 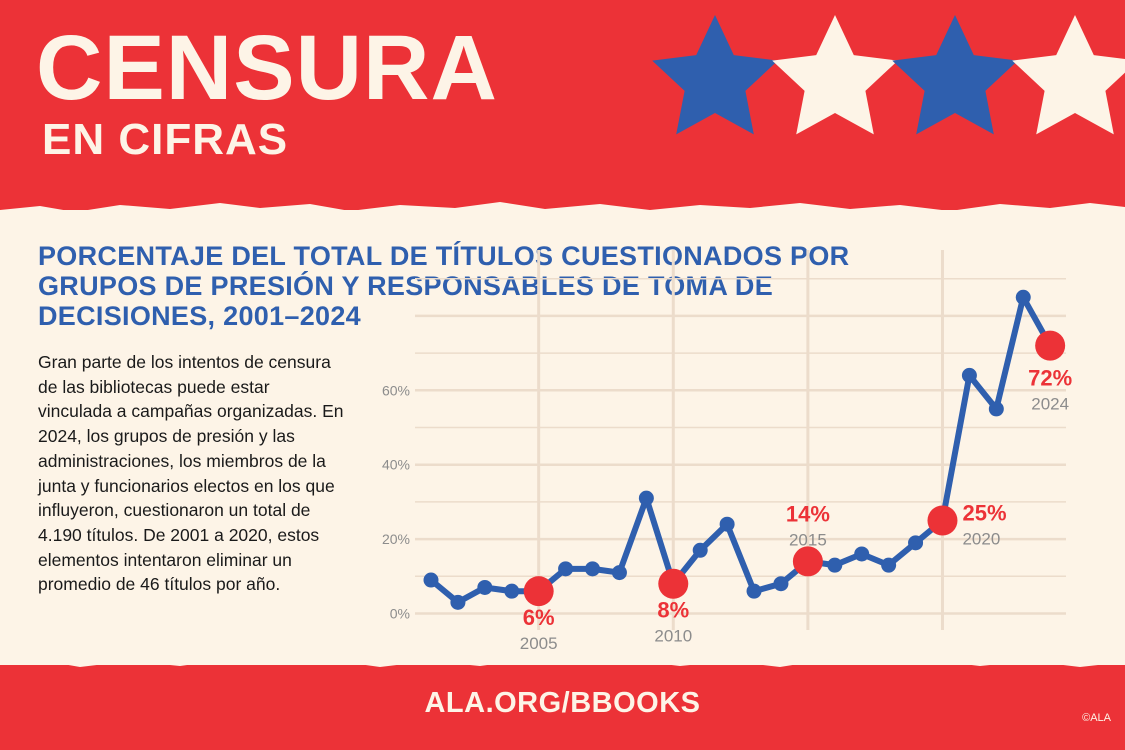 I want to click on page-title: CENSURA, so click(x=267, y=68).